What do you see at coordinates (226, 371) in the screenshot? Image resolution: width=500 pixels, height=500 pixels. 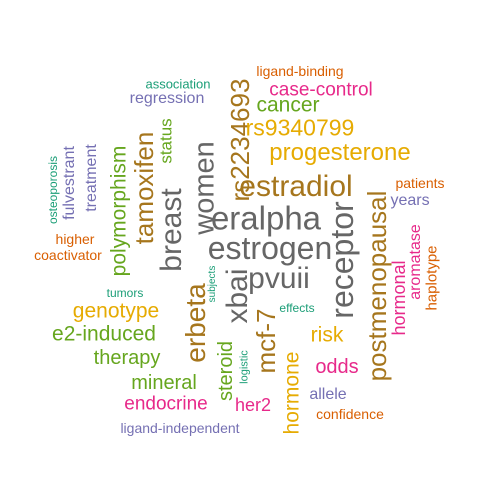 I see `word-steroid: steroid` at bounding box center [226, 371].